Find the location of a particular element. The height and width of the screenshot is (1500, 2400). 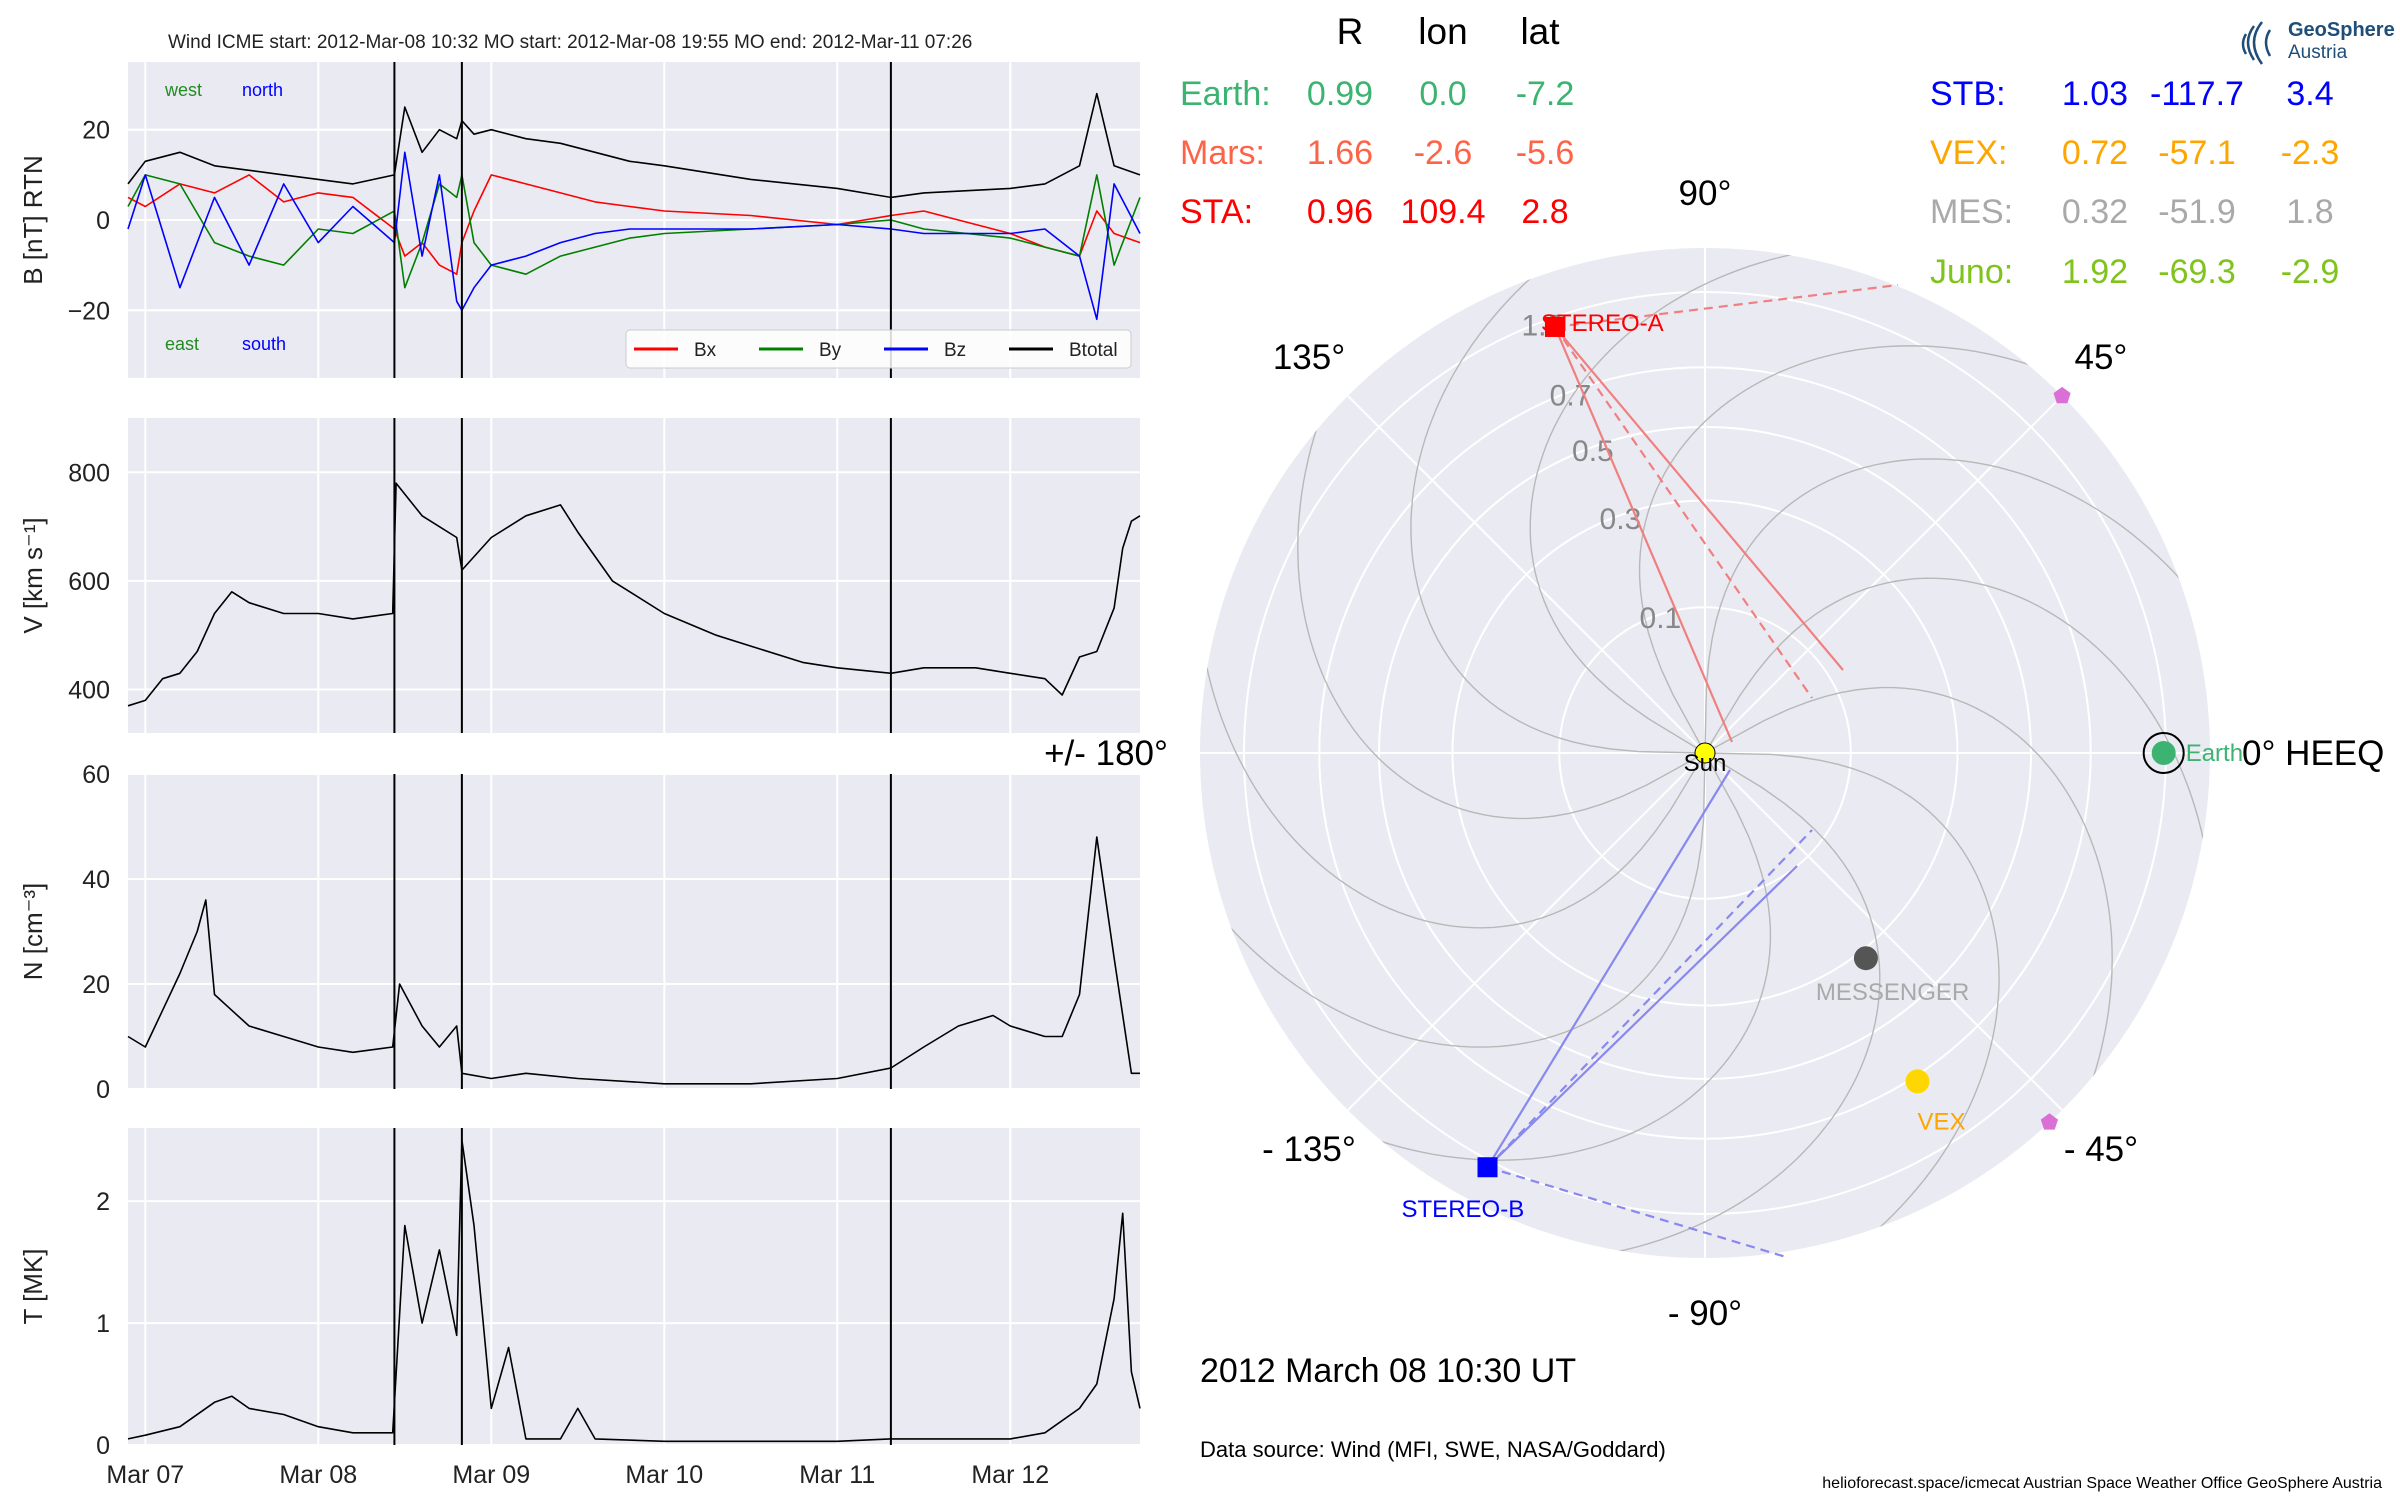

table-cell: -2.9 is located at coordinates (2310, 272).